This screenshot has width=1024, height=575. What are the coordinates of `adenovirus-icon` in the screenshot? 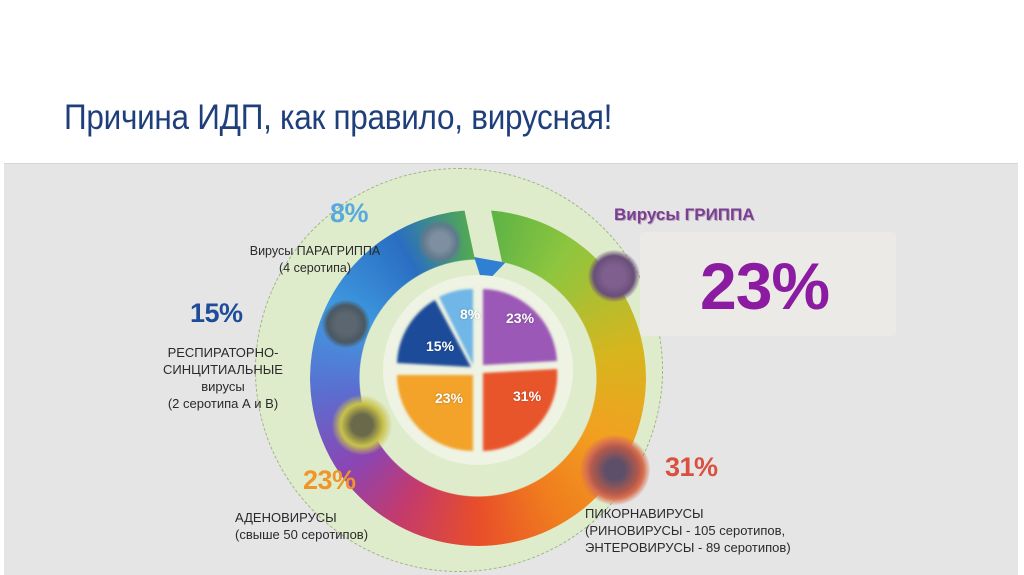 It's located at (362, 425).